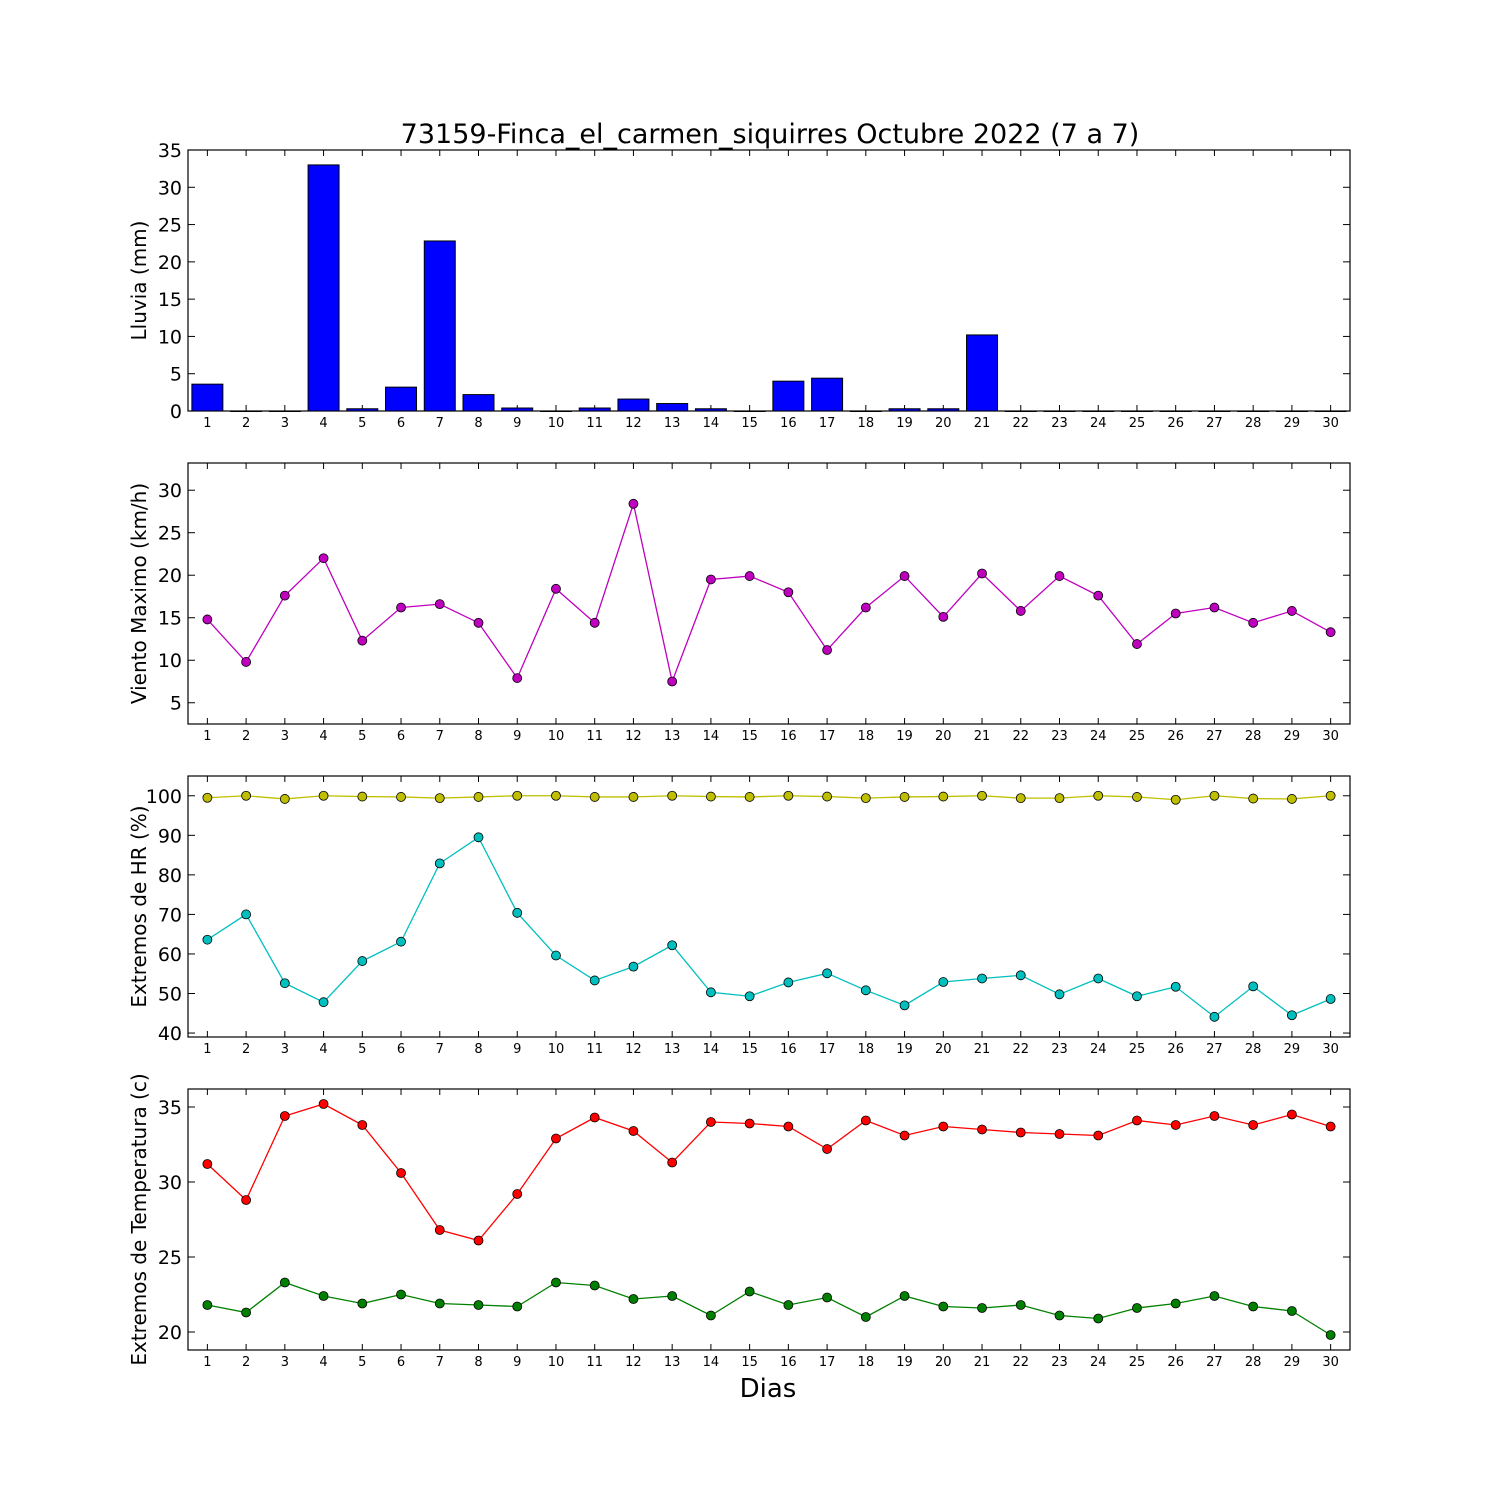 This screenshot has height=1500, width=1500. I want to click on humidity-xtick-label: 12, so click(633, 1049).